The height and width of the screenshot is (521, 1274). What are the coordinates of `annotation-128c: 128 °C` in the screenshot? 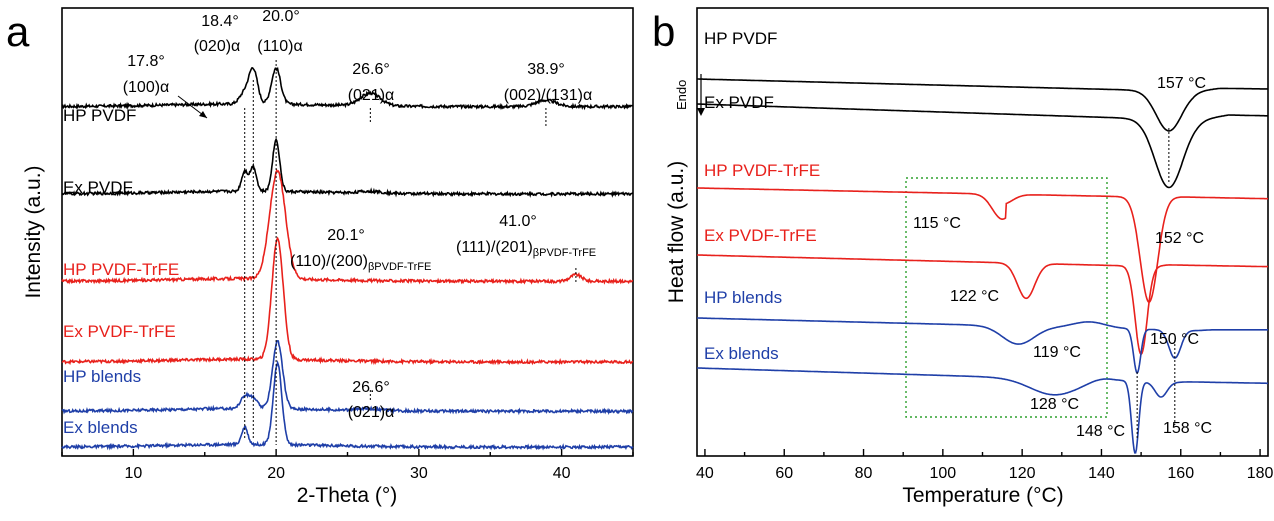 It's located at (1054, 404).